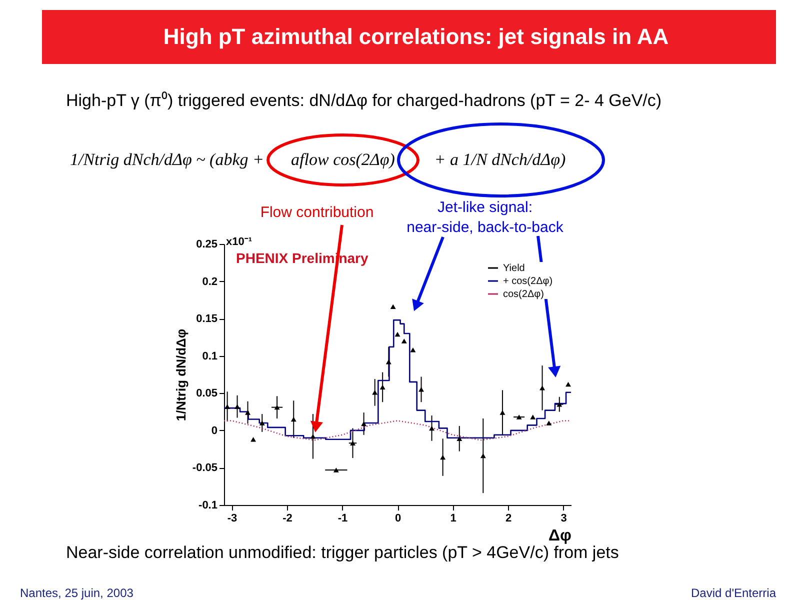  Describe the element at coordinates (210, 282) in the screenshot. I see `y-tick-label: 0.2` at that location.